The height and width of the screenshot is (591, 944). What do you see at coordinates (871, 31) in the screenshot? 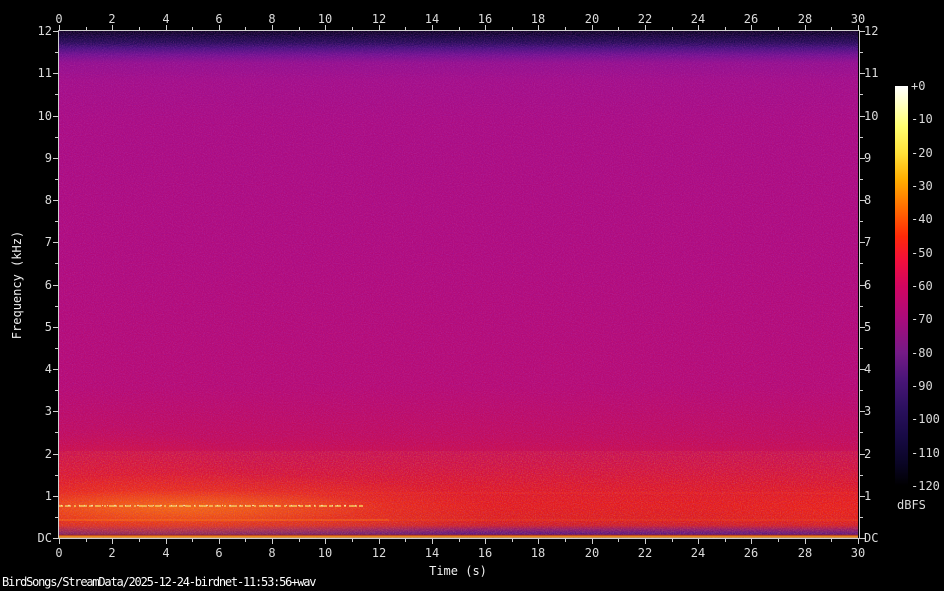
I see `freq-tick-label-right: 12` at bounding box center [871, 31].